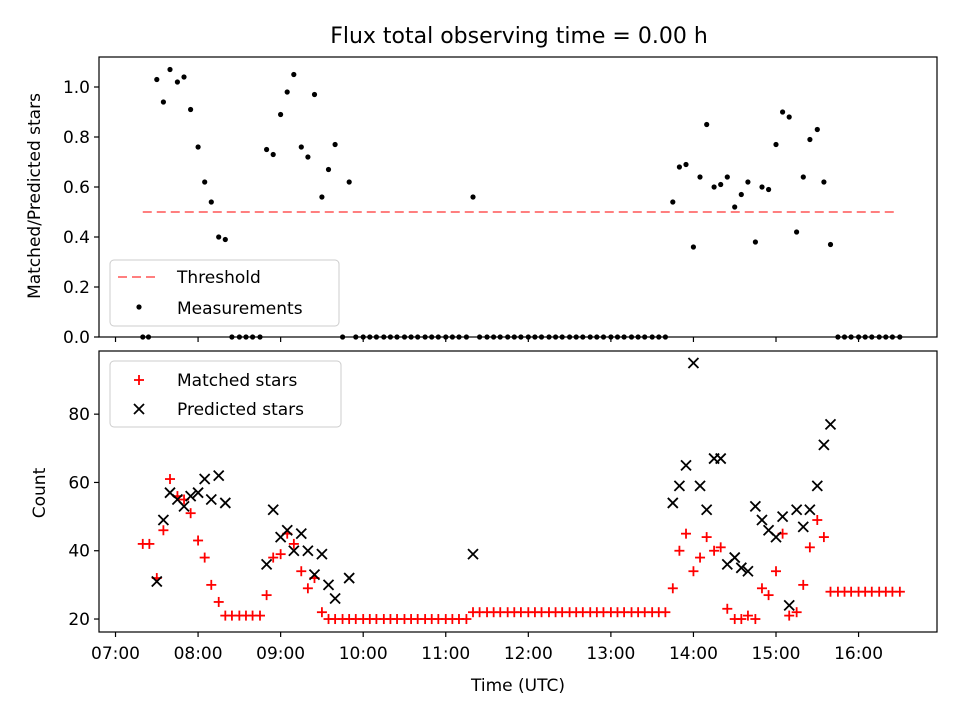 Image resolution: width=960 pixels, height=724 pixels. I want to click on bottom-legend-box, so click(225, 394).